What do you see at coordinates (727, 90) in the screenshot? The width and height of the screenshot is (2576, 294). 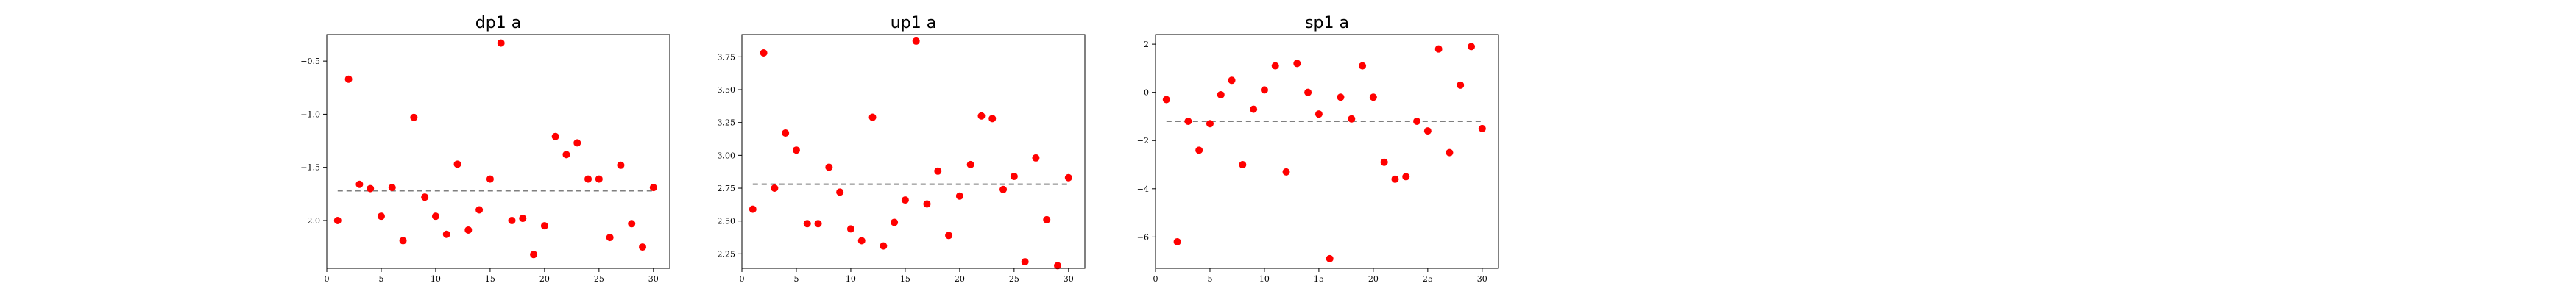 I see `y-tick-label: 3.50` at bounding box center [727, 90].